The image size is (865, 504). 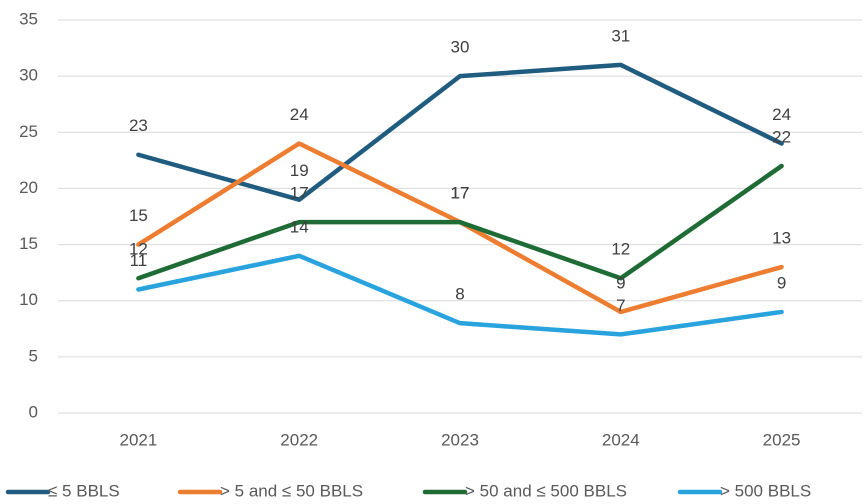 What do you see at coordinates (138, 439) in the screenshot?
I see `x-tick-label: 2021` at bounding box center [138, 439].